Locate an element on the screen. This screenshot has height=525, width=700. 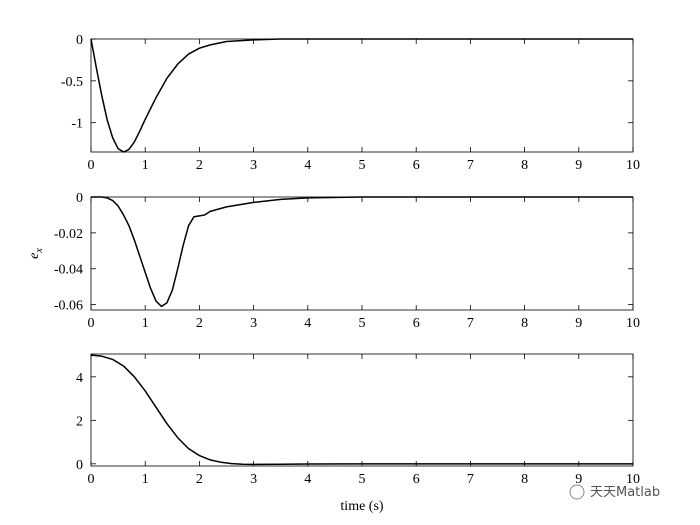
y-axis-label: ex is located at coordinates (36, 253).